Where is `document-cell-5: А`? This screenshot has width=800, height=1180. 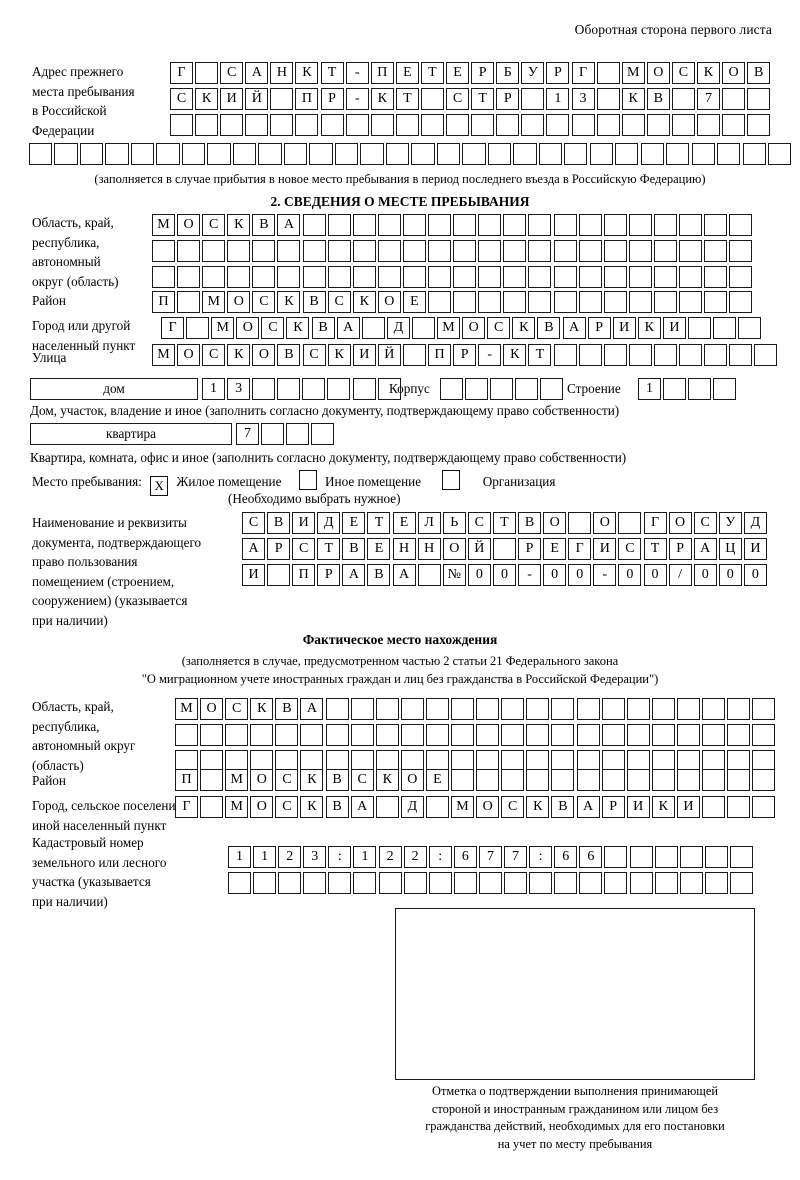
document-cell-5: А is located at coordinates (354, 575).